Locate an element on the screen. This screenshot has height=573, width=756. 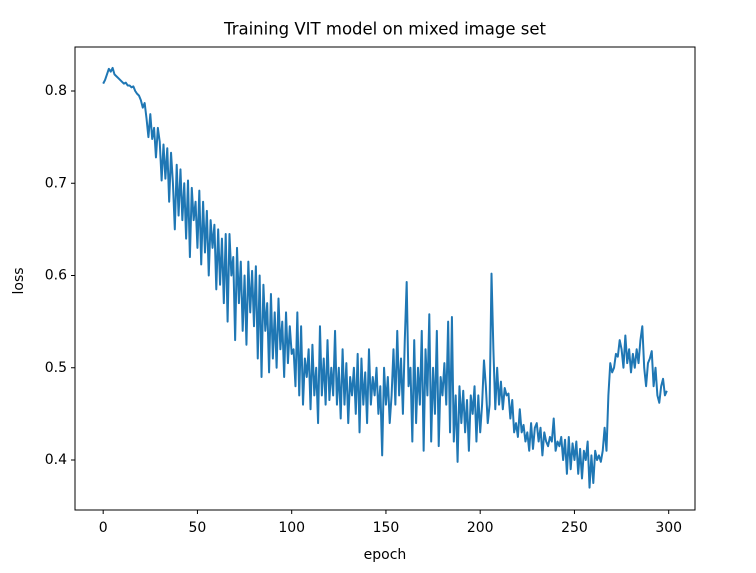
x-tick-label: 250 is located at coordinates (574, 528).